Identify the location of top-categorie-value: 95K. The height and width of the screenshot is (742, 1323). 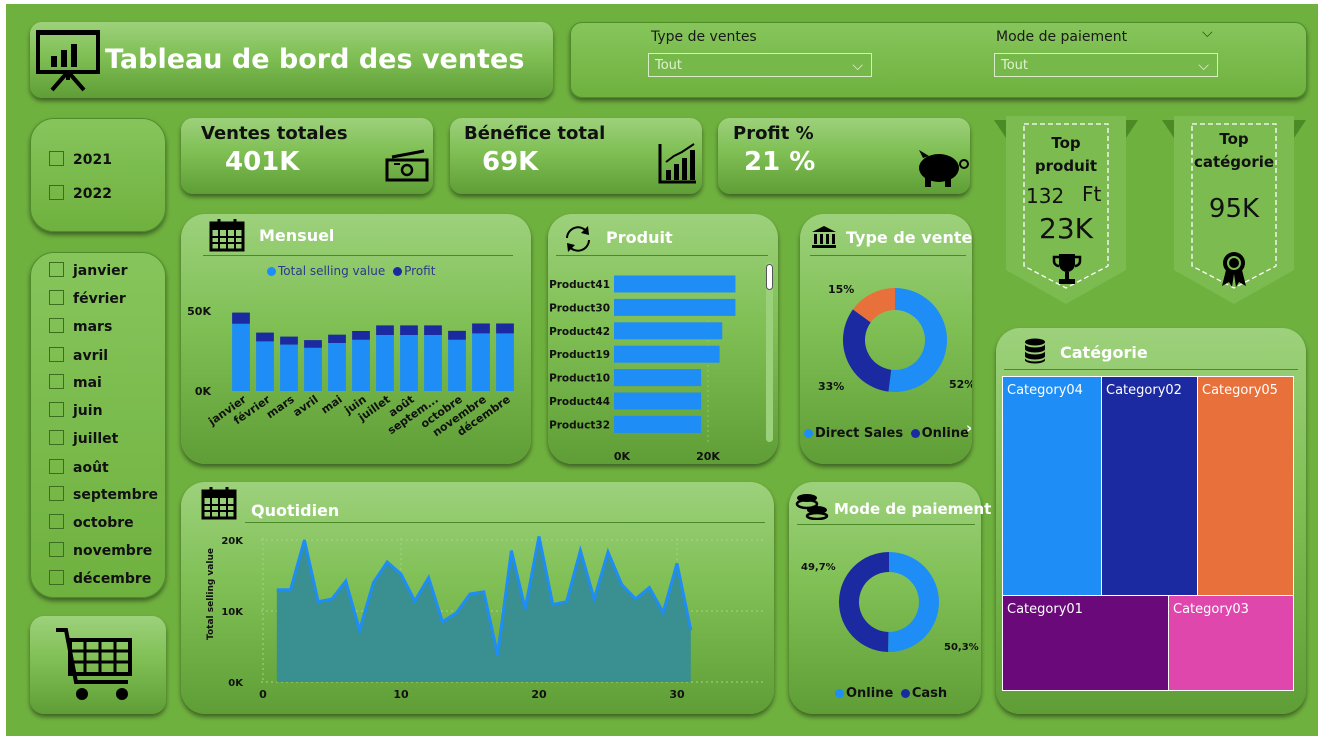
(1234, 209).